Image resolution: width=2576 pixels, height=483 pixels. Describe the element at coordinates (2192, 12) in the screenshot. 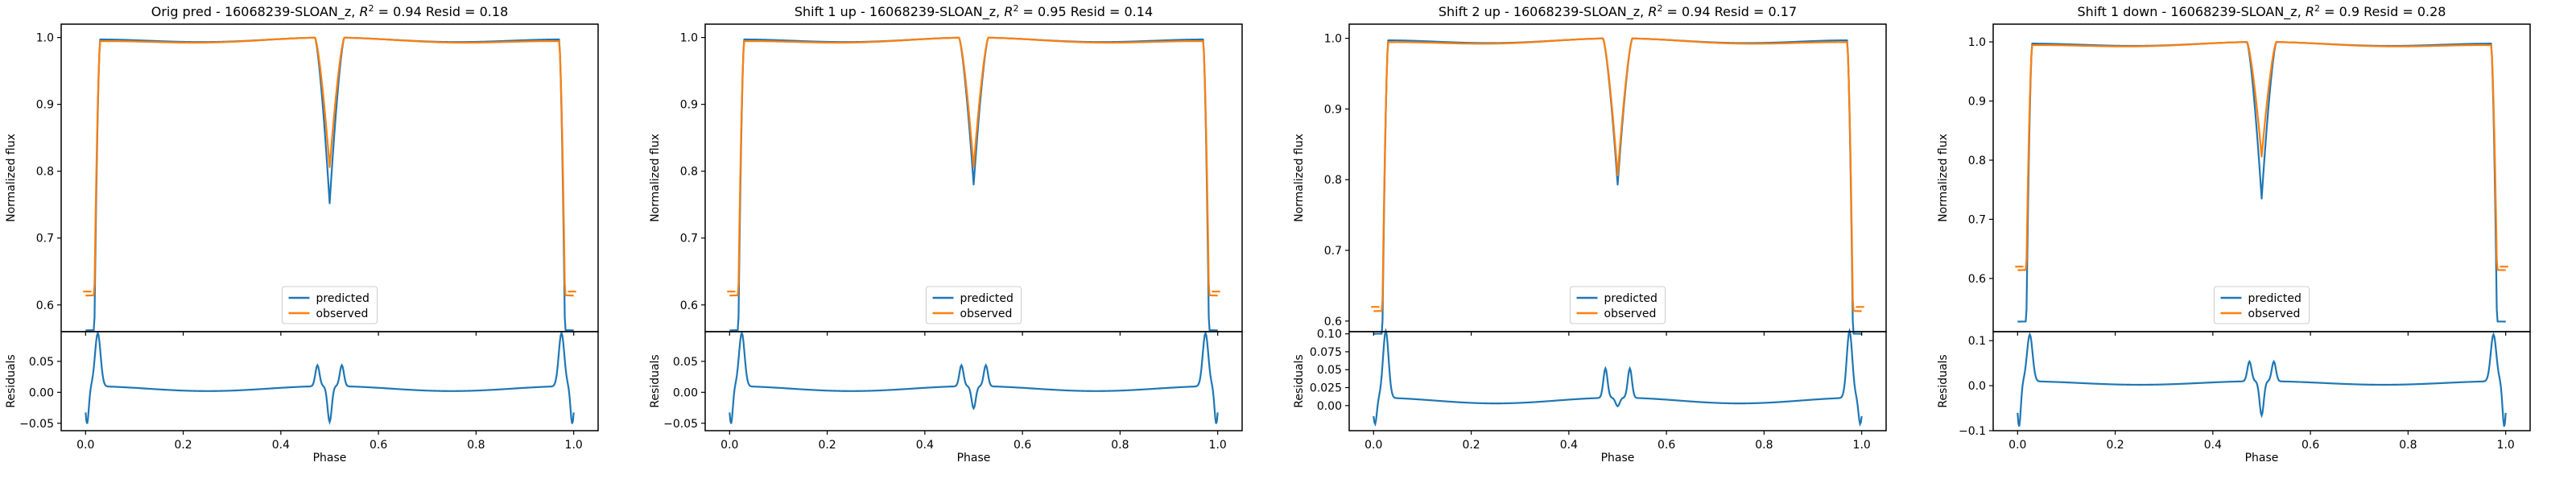

I see `title-prefix: Shift 1 down - 16068239-SLOAN_z,` at that location.